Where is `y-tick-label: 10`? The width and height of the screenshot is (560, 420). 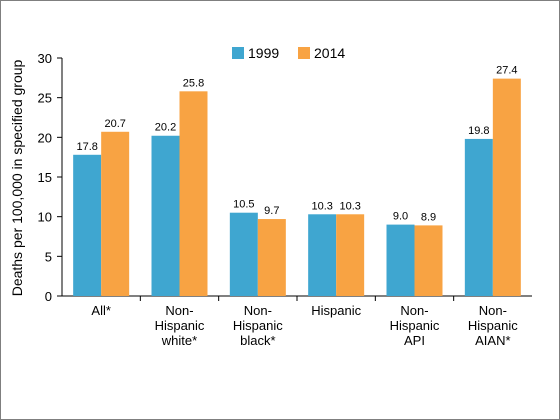
y-tick-label: 10 is located at coordinates (45, 217).